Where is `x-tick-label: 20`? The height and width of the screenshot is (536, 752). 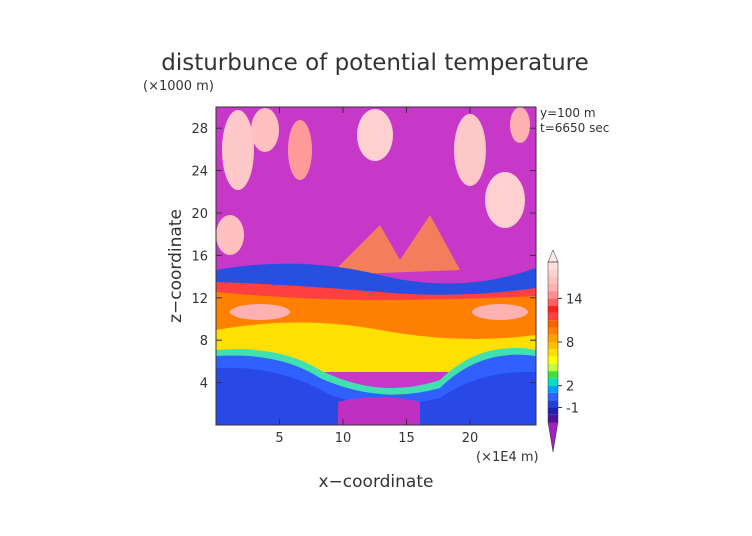 x-tick-label: 20 is located at coordinates (470, 438).